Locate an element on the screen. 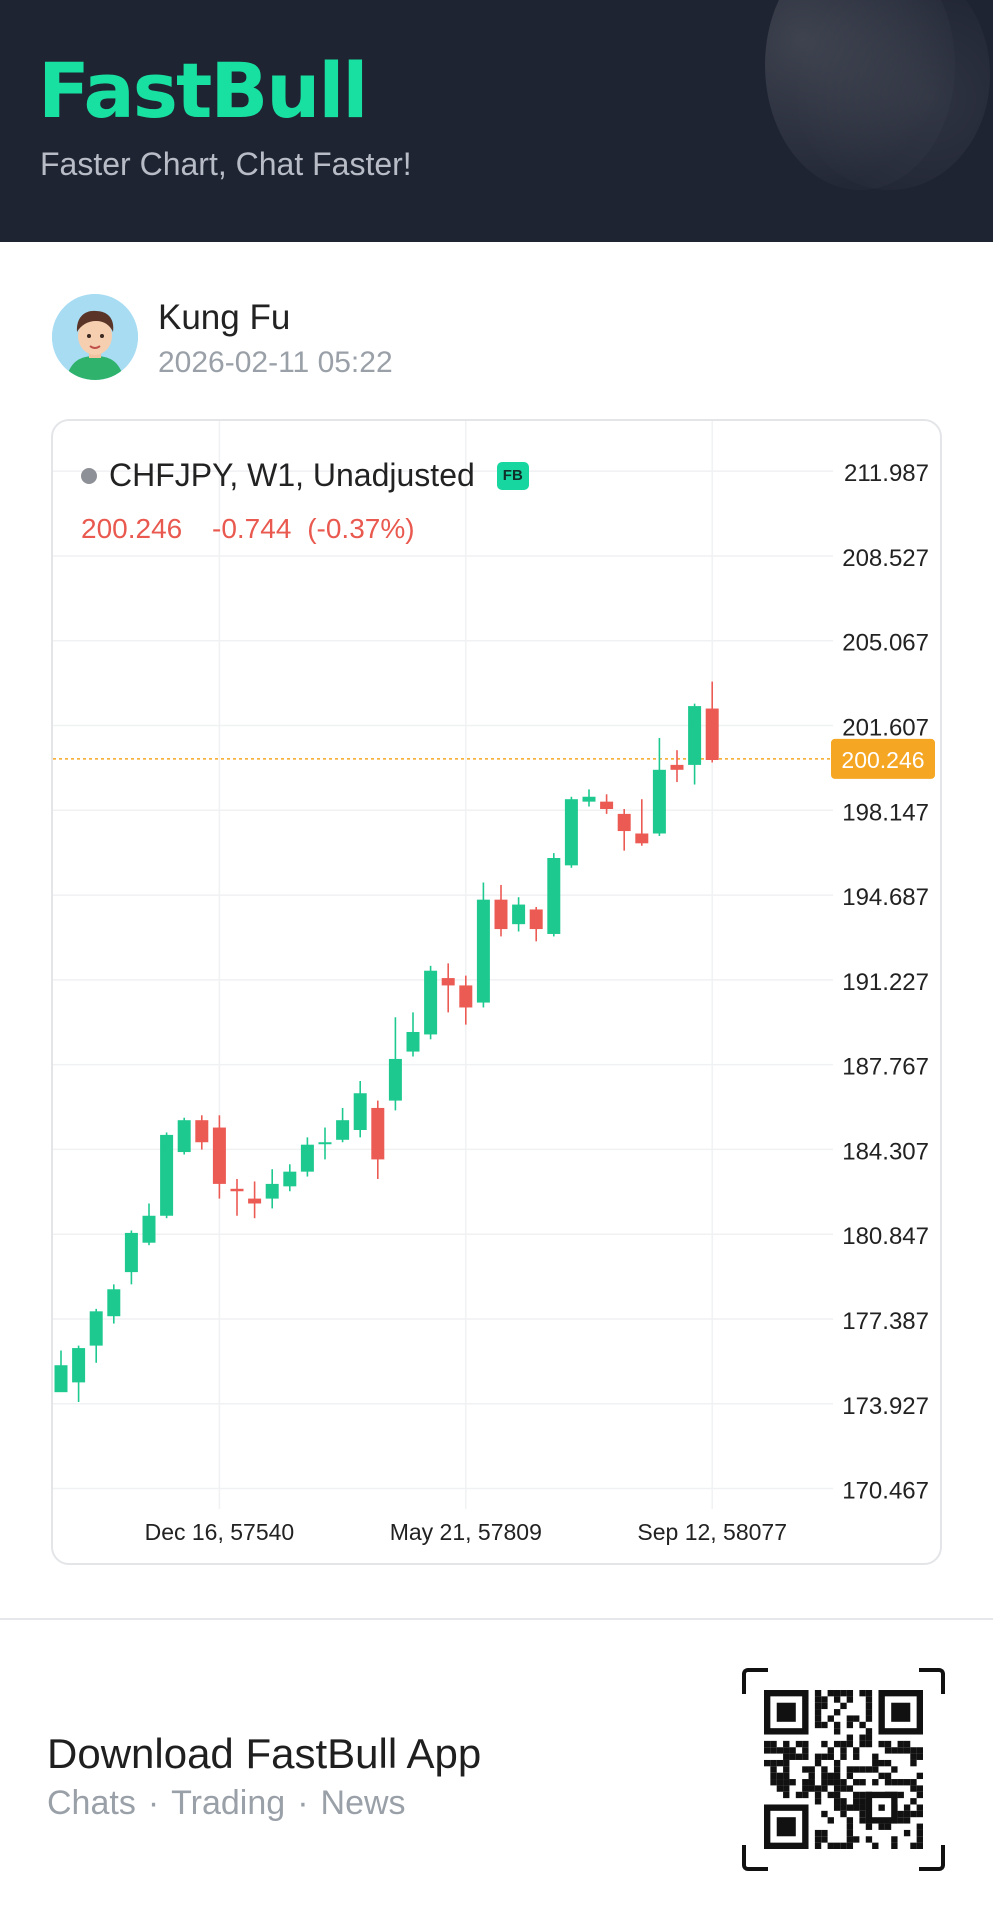 The image size is (993, 1920). qr-code is located at coordinates (843, 1769).